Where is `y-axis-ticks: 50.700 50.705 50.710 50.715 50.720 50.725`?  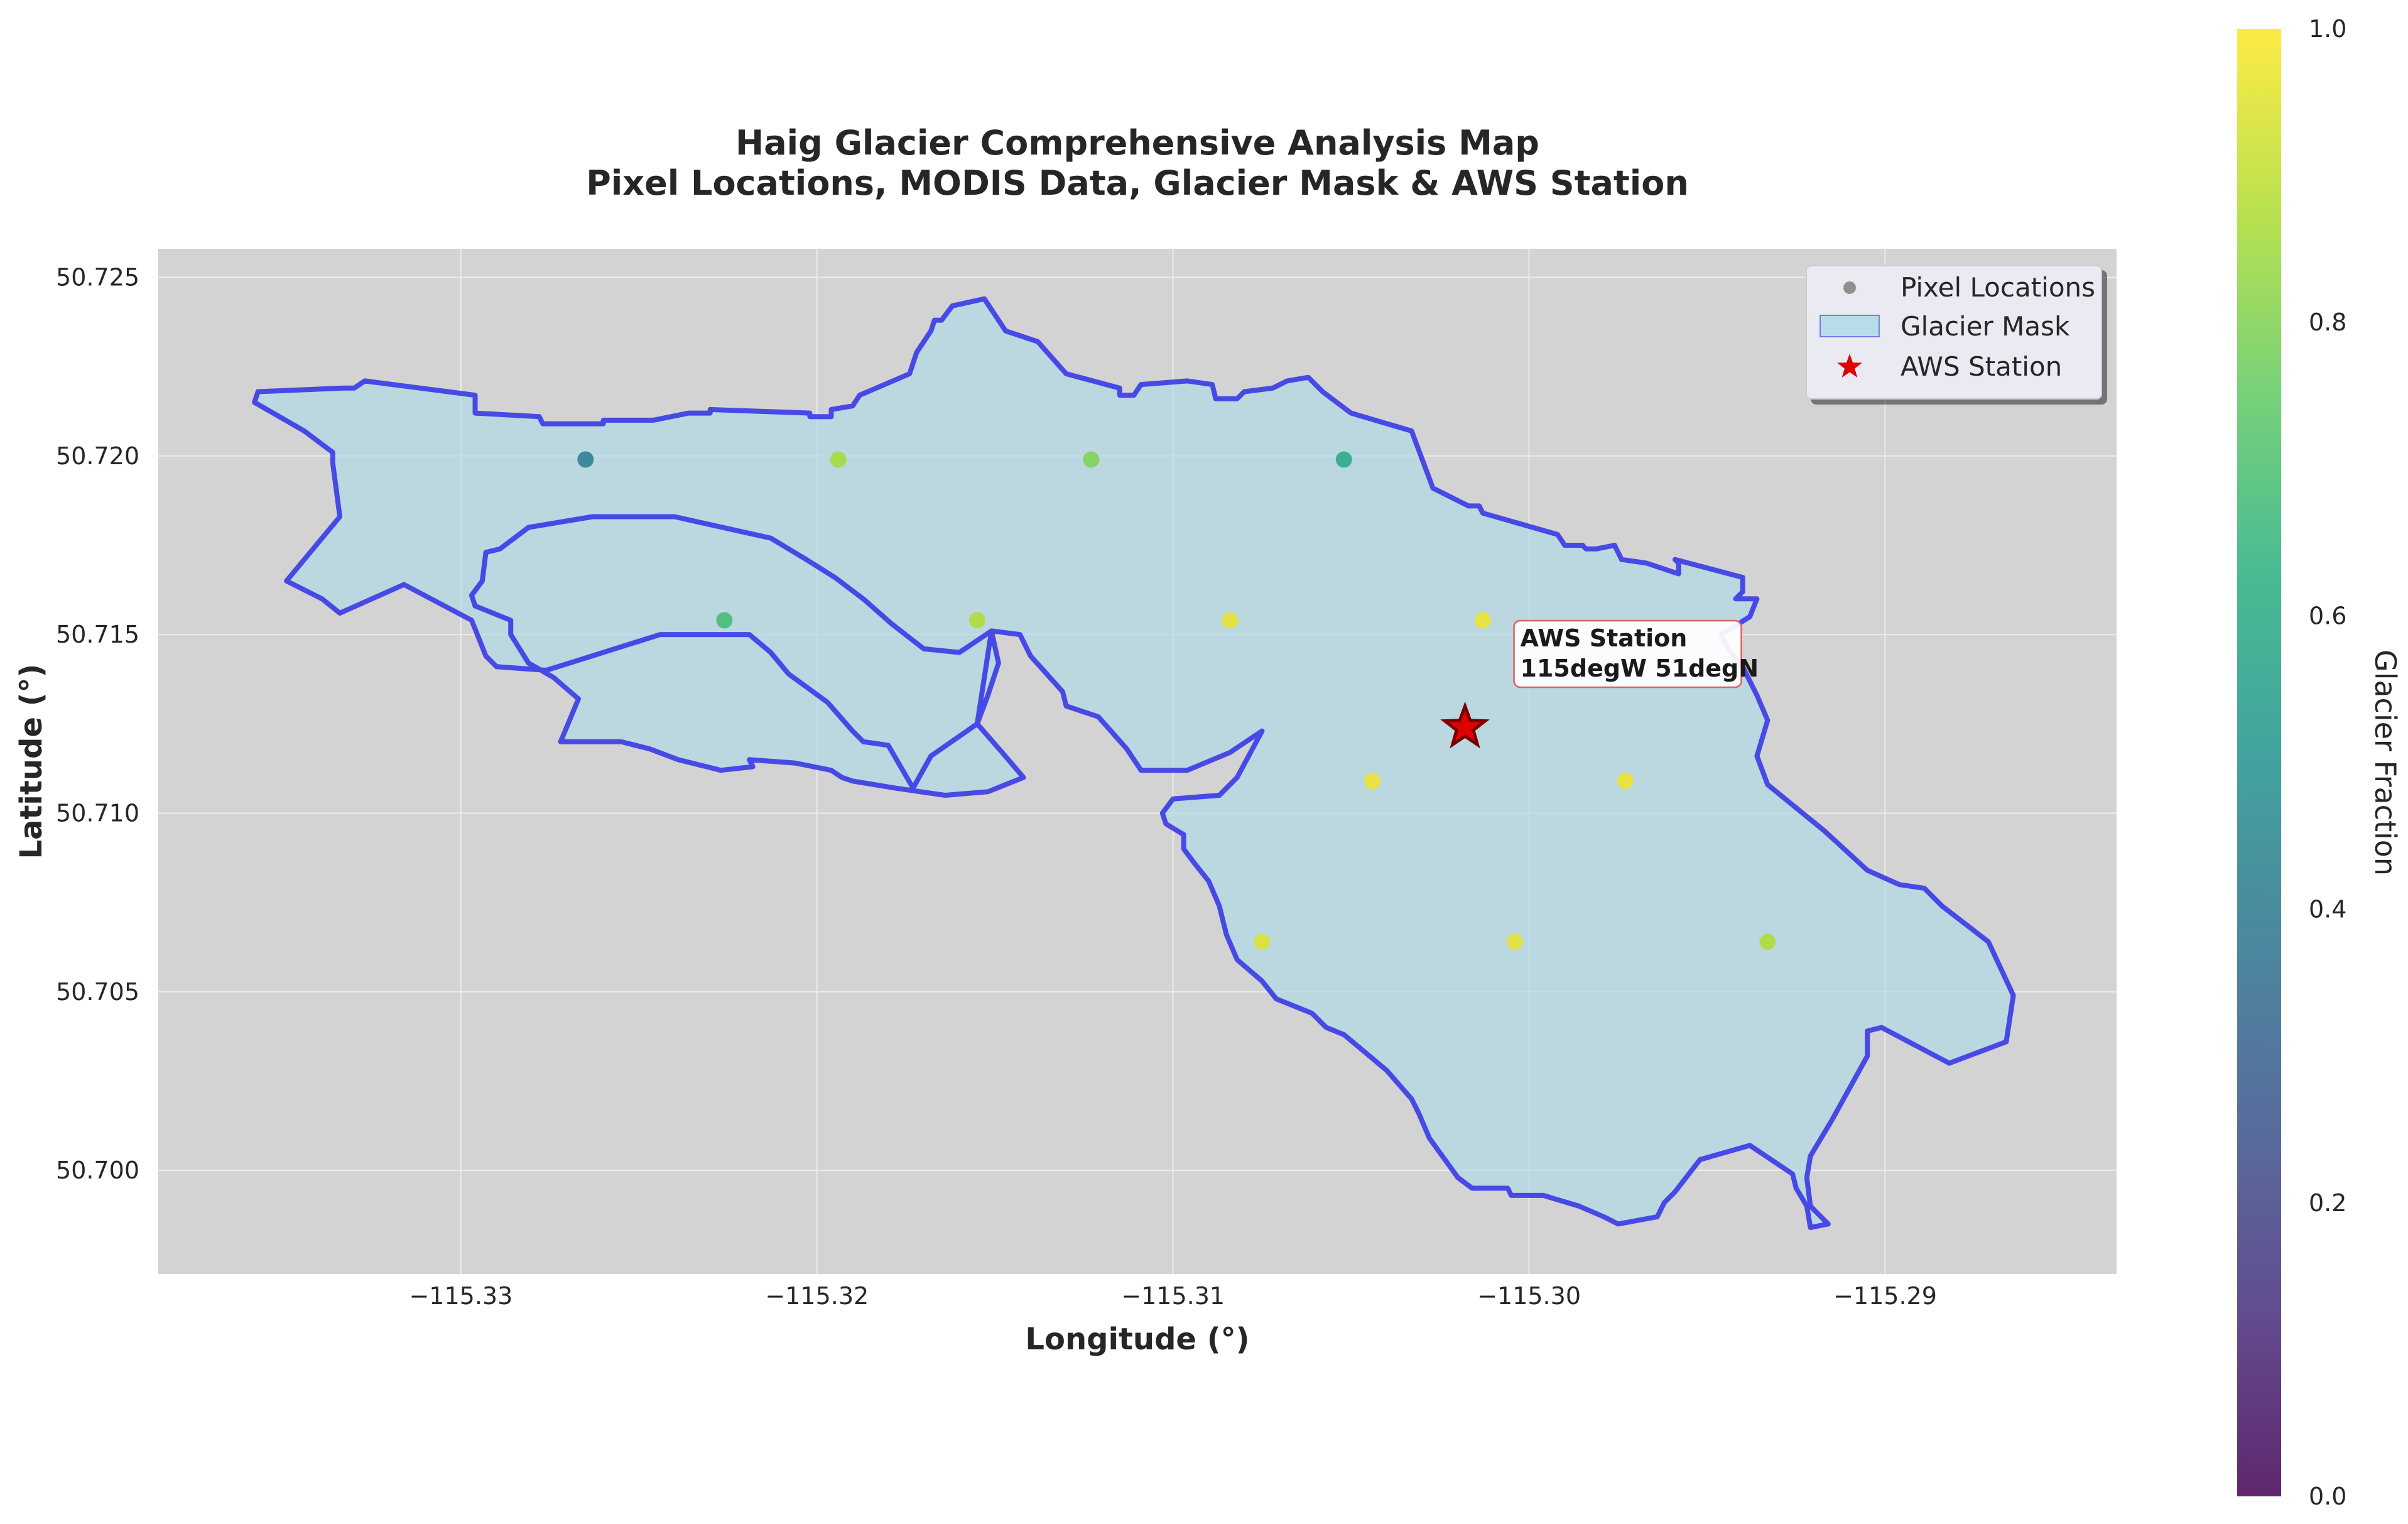 y-axis-ticks: 50.700 50.705 50.710 50.715 50.720 50.725 is located at coordinates (97, 723).